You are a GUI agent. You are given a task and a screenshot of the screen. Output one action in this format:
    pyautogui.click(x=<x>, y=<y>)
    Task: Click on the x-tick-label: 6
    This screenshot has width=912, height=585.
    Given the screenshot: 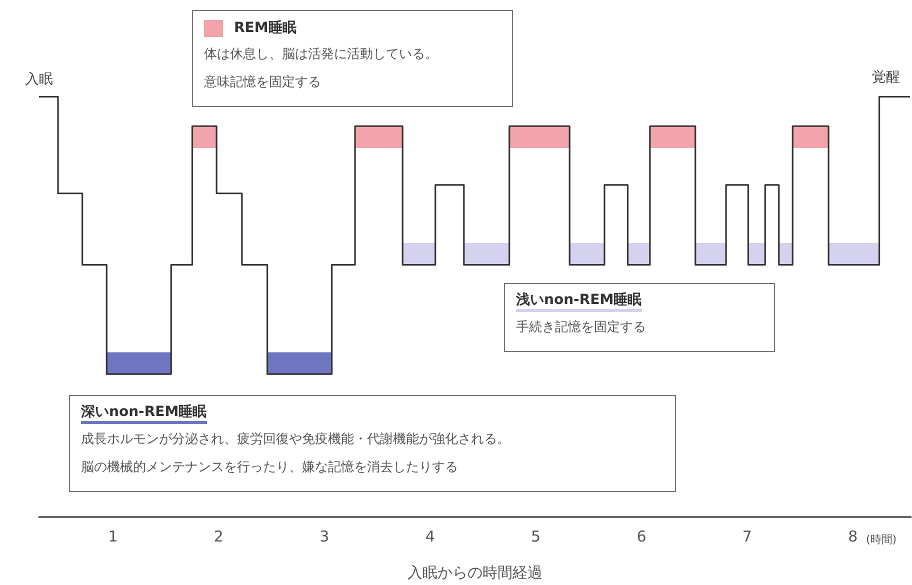 What is the action you would take?
    pyautogui.click(x=641, y=537)
    